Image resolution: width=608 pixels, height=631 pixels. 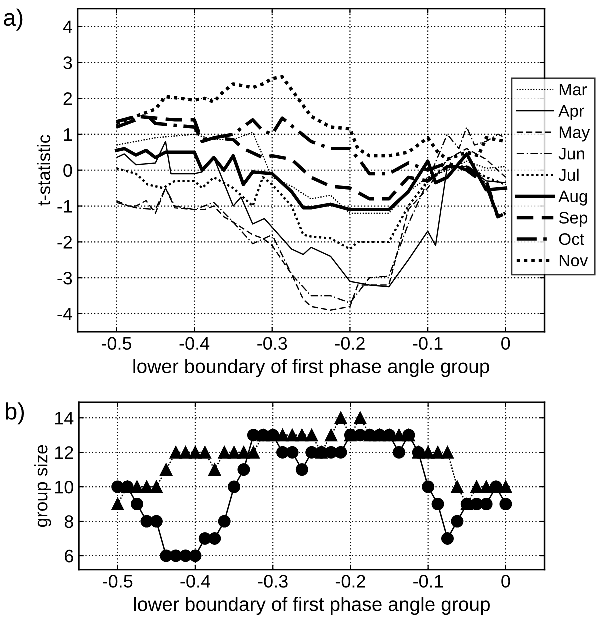 What do you see at coordinates (573, 220) in the screenshot?
I see `legend-label: Sep` at bounding box center [573, 220].